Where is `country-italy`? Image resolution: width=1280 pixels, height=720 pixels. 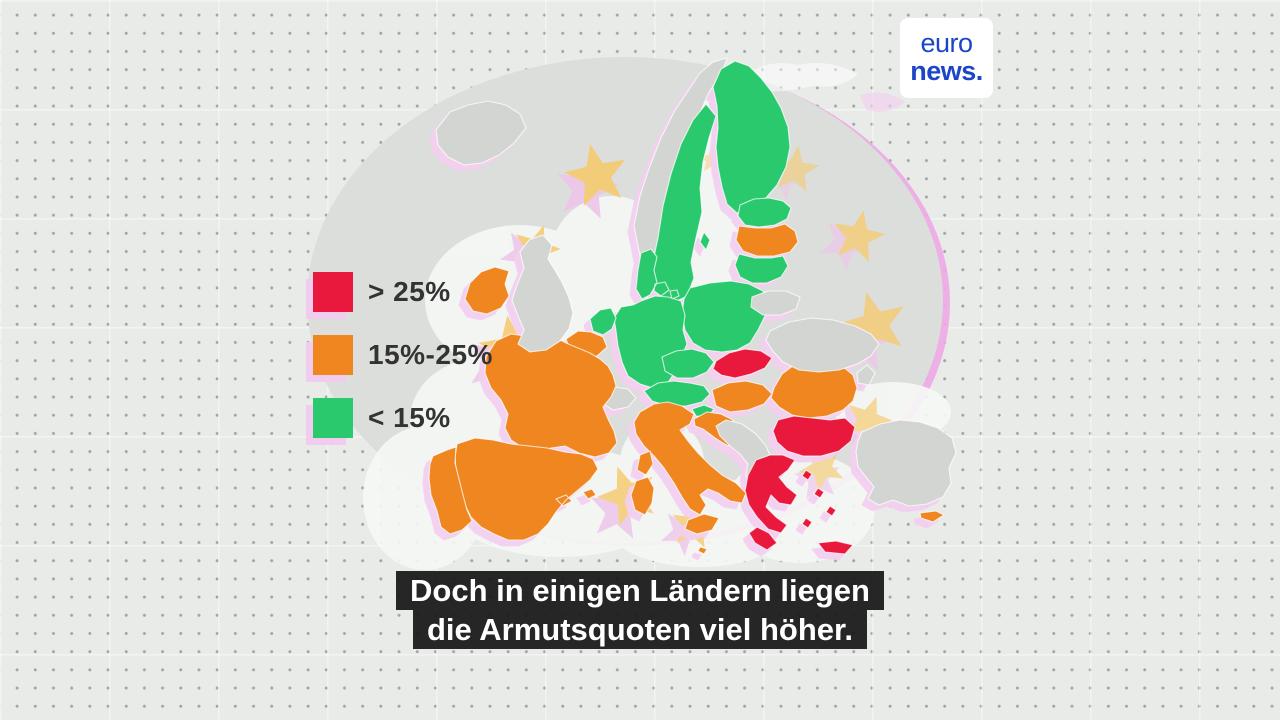
country-italy is located at coordinates (688, 478).